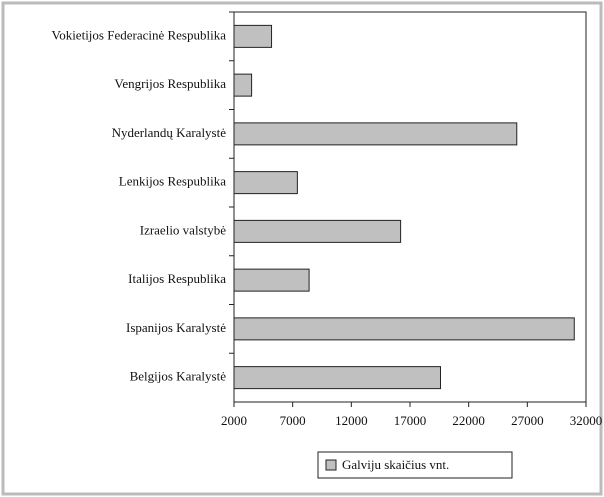 This screenshot has height=497, width=604. What do you see at coordinates (410, 420) in the screenshot?
I see `x-tick-label: 17000` at bounding box center [410, 420].